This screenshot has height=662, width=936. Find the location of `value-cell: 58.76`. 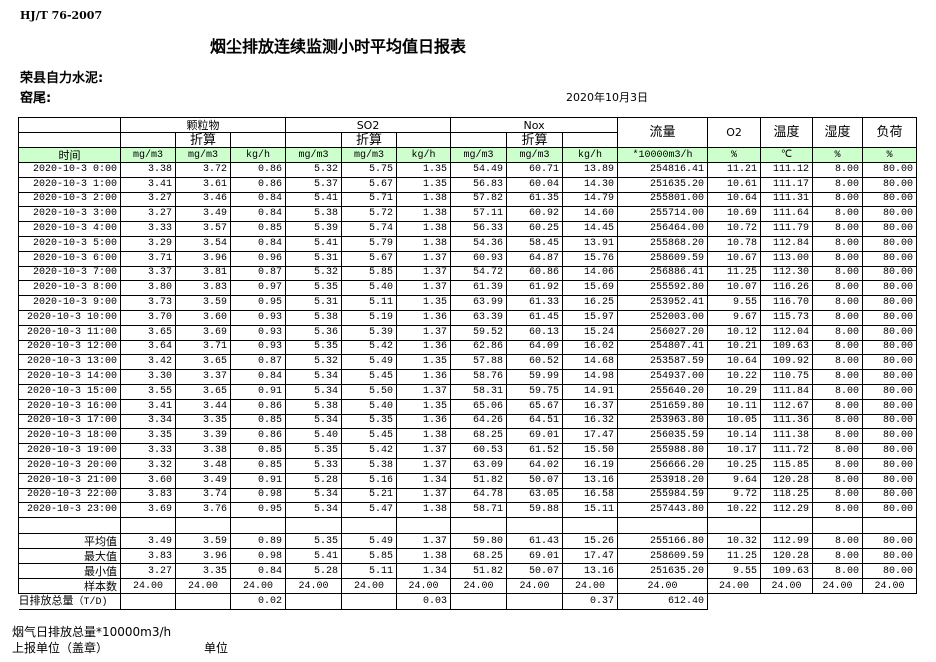

value-cell: 58.76 is located at coordinates (479, 377).